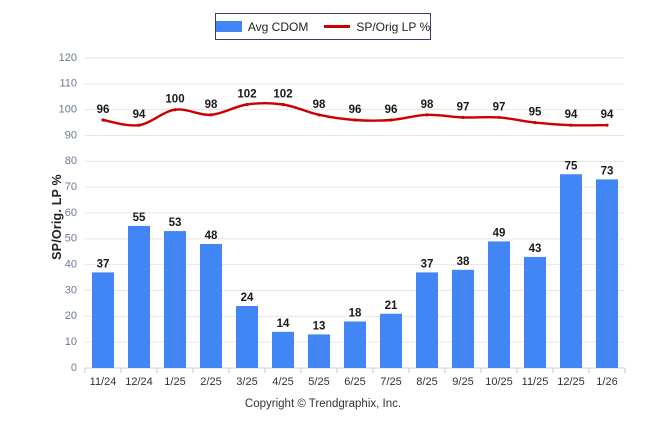 This screenshot has width=646, height=434. I want to click on legend-item-sp-orig-lp: SP/Orig LP %, so click(377, 27).